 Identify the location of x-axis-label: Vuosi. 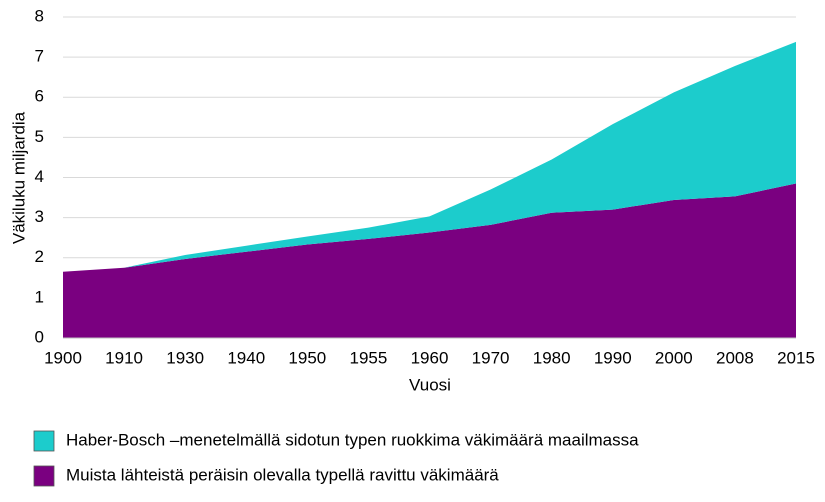
(430, 384).